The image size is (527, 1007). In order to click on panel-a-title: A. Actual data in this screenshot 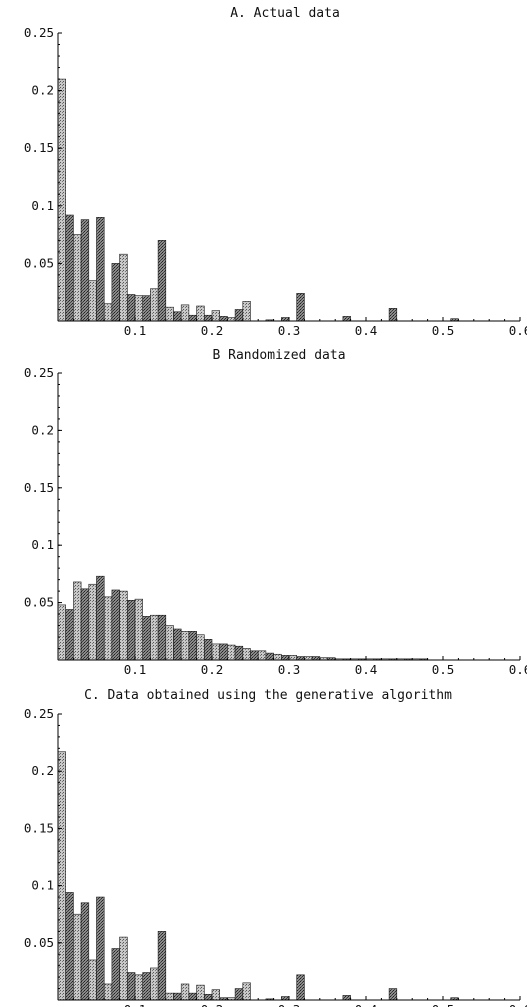, I will do `click(285, 13)`.